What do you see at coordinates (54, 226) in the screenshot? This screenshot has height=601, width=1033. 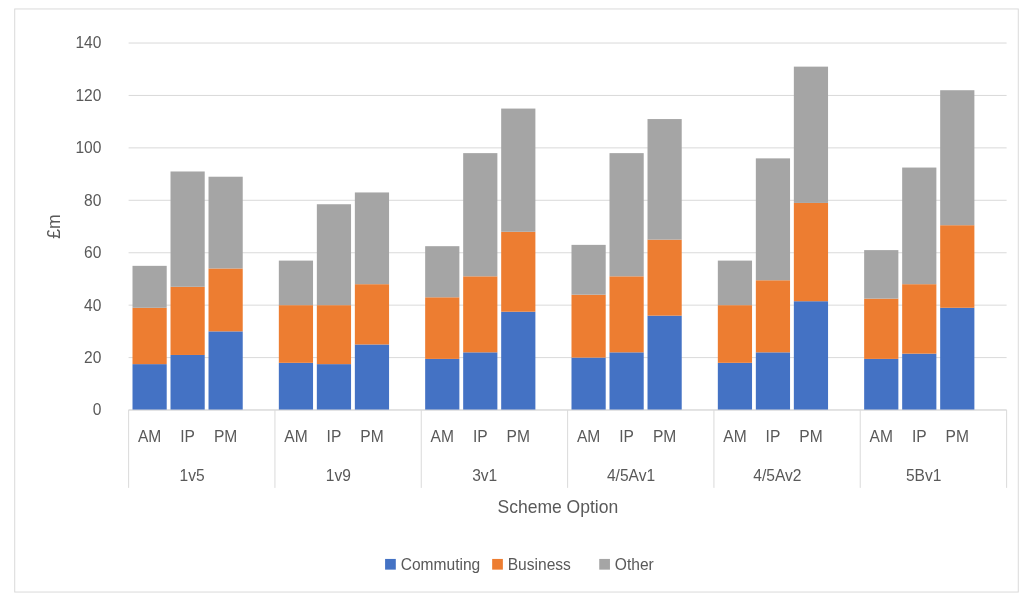 I see `y-axis-title: £m` at bounding box center [54, 226].